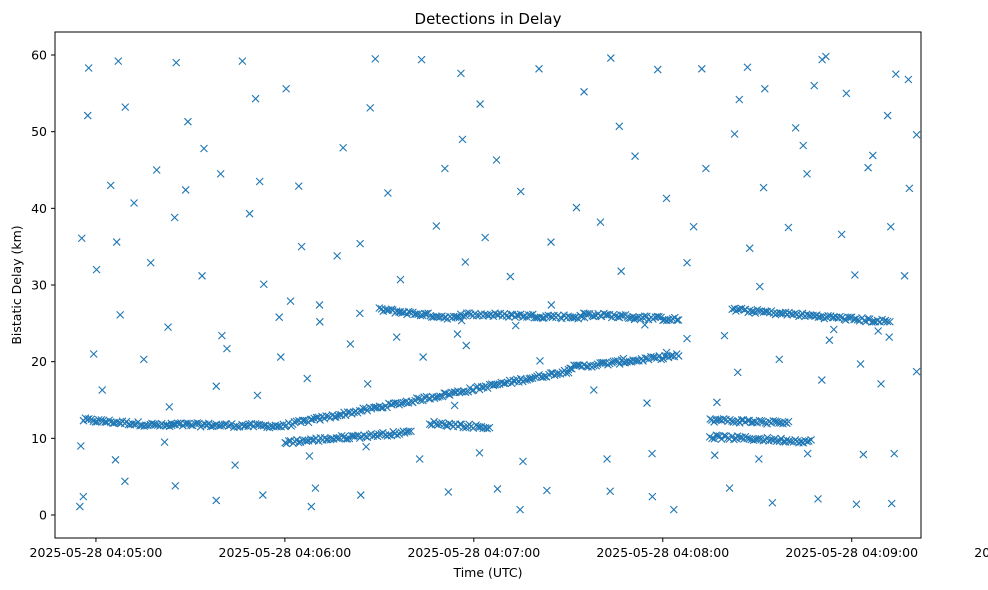 Image resolution: width=988 pixels, height=590 pixels. Describe the element at coordinates (285, 552) in the screenshot. I see `x-tick-label: 2025-05-28 04:06:00` at that location.